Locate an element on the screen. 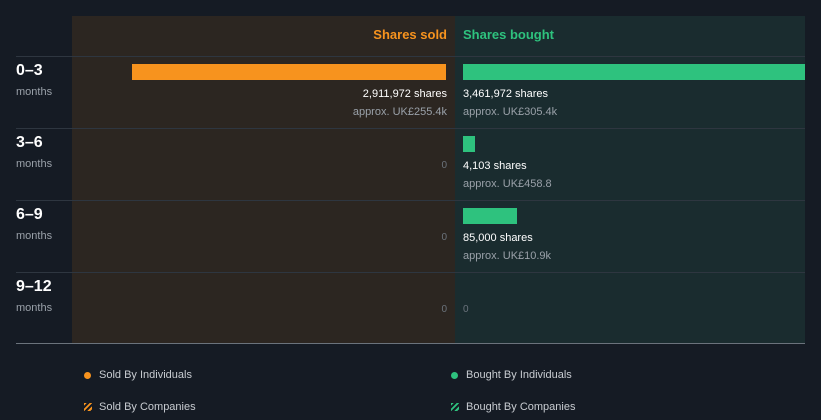 The height and width of the screenshot is (420, 821). shares-bought-header: Shares bought is located at coordinates (509, 34).